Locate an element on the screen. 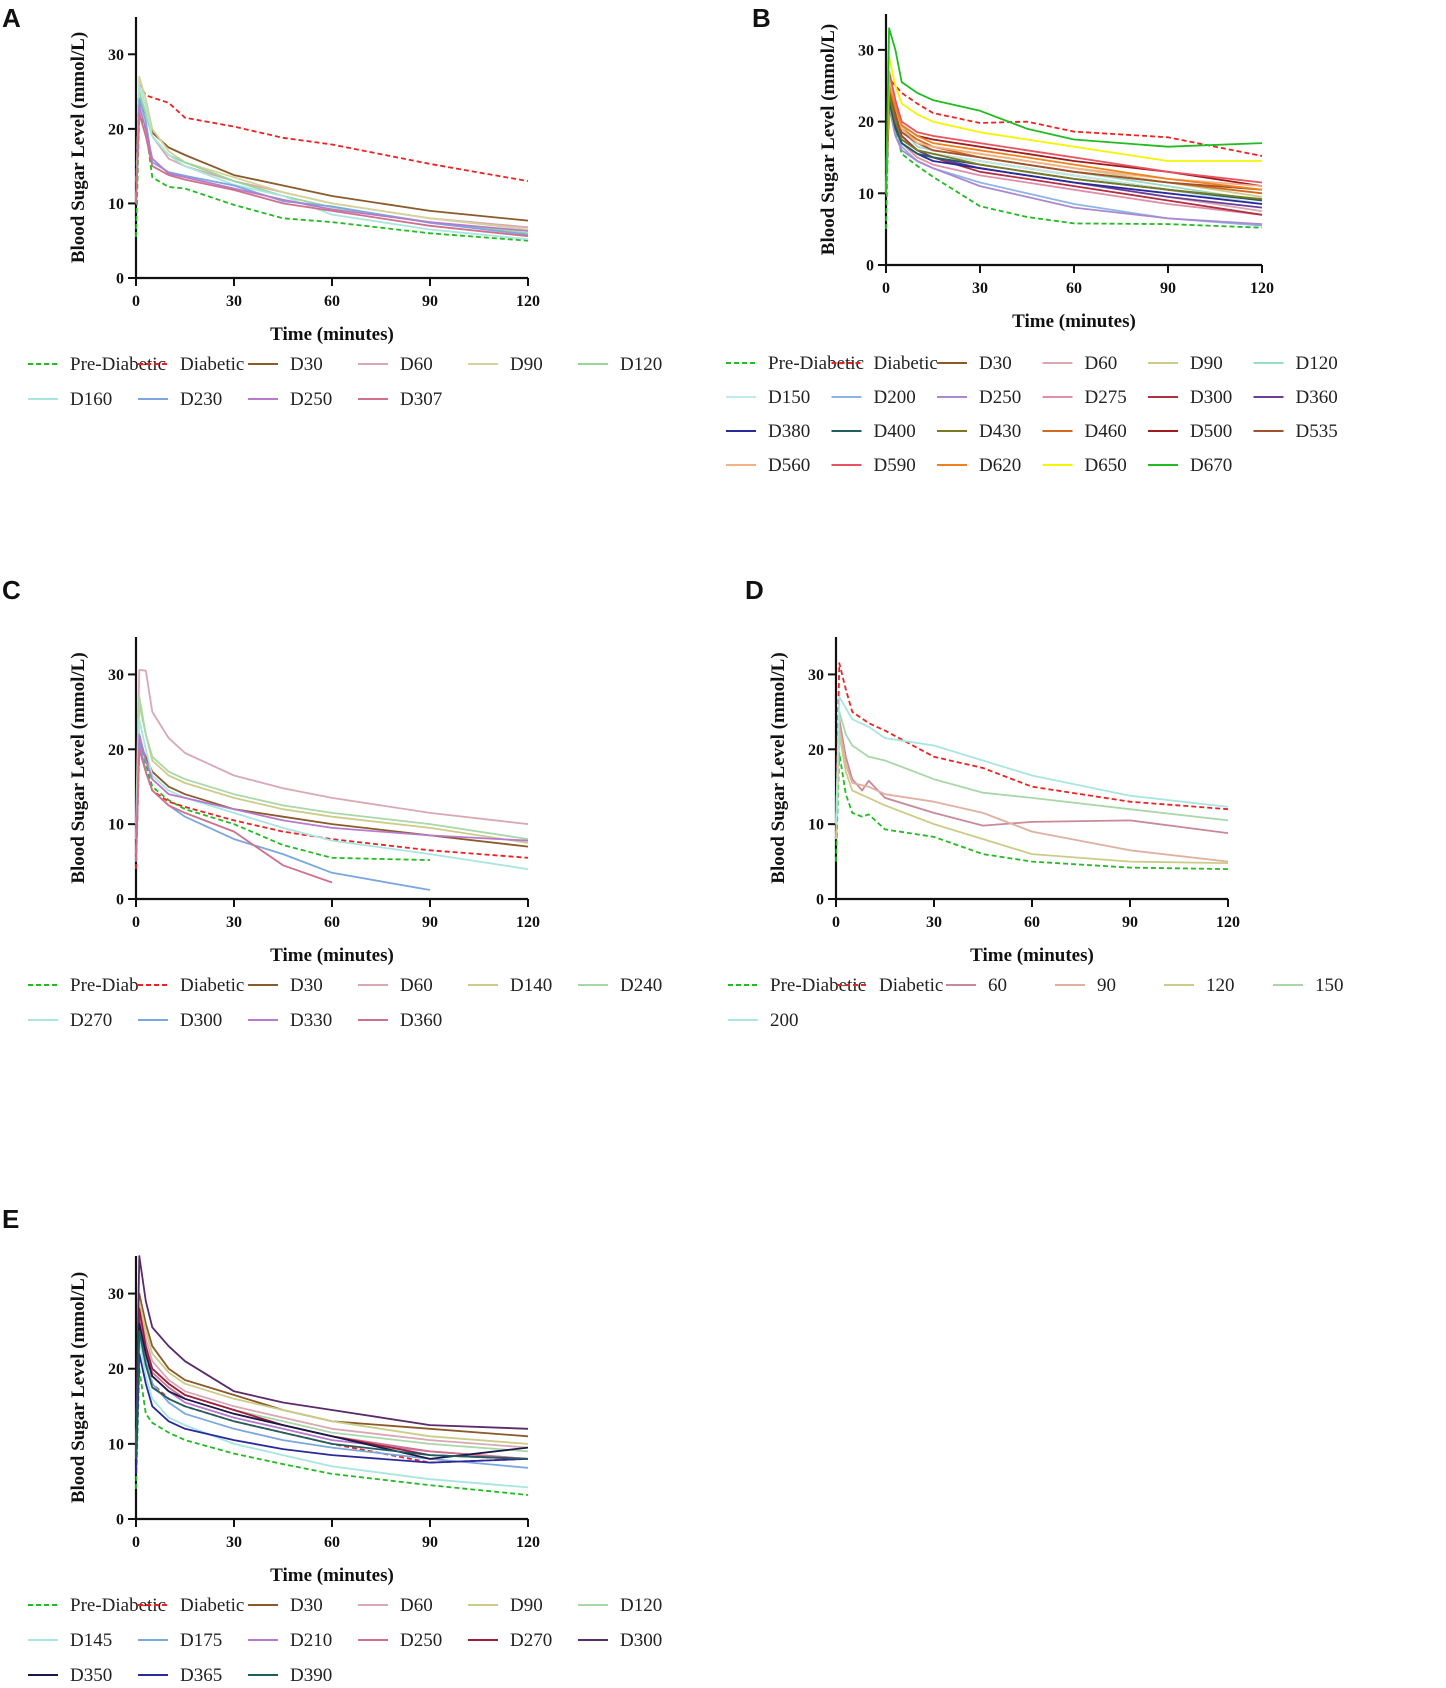 Image resolution: width=1446 pixels, height=1688 pixels. legend-label: D200 is located at coordinates (895, 397).